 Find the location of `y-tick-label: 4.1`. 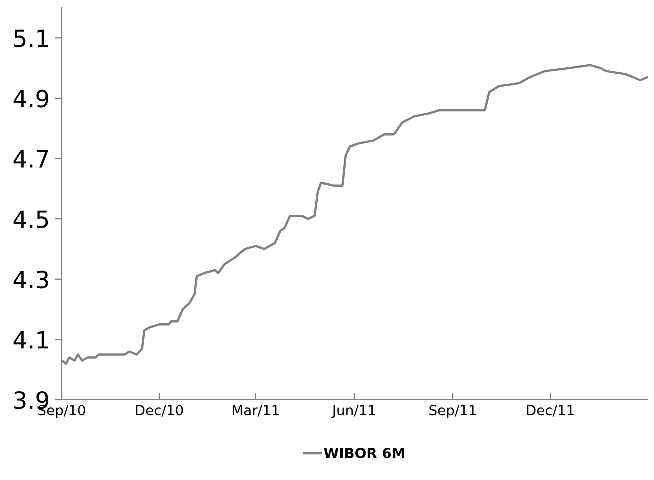

y-tick-label: 4.1 is located at coordinates (31, 340).